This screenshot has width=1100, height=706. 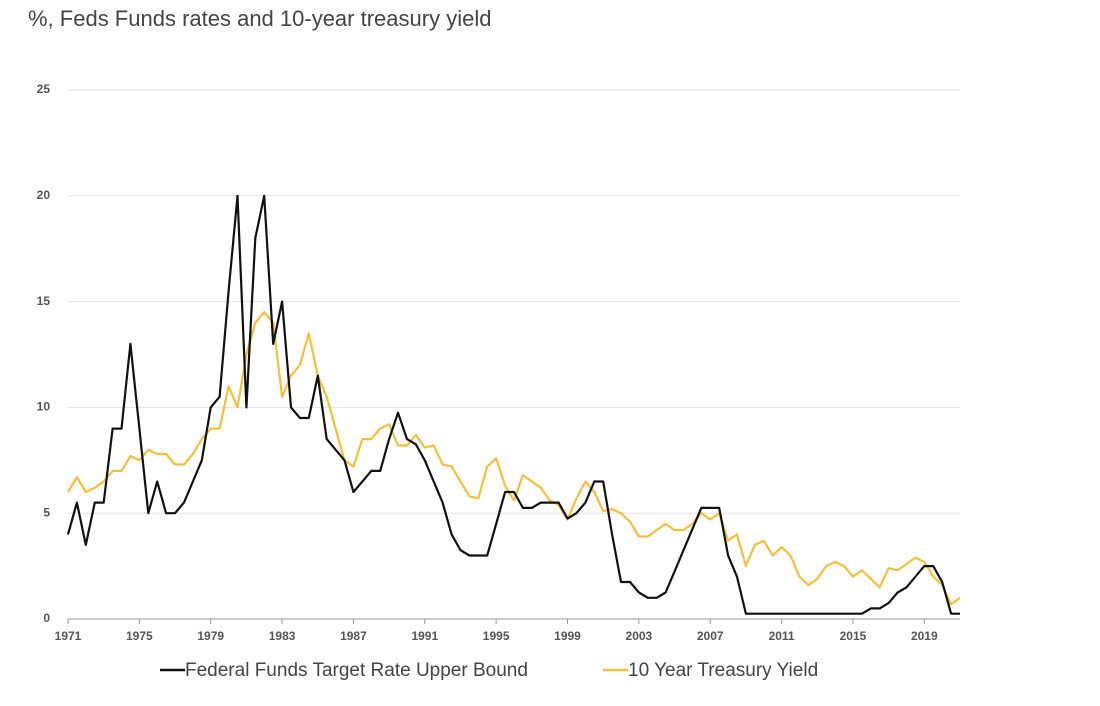 I want to click on x-tick-label: 1971, so click(x=68, y=636).